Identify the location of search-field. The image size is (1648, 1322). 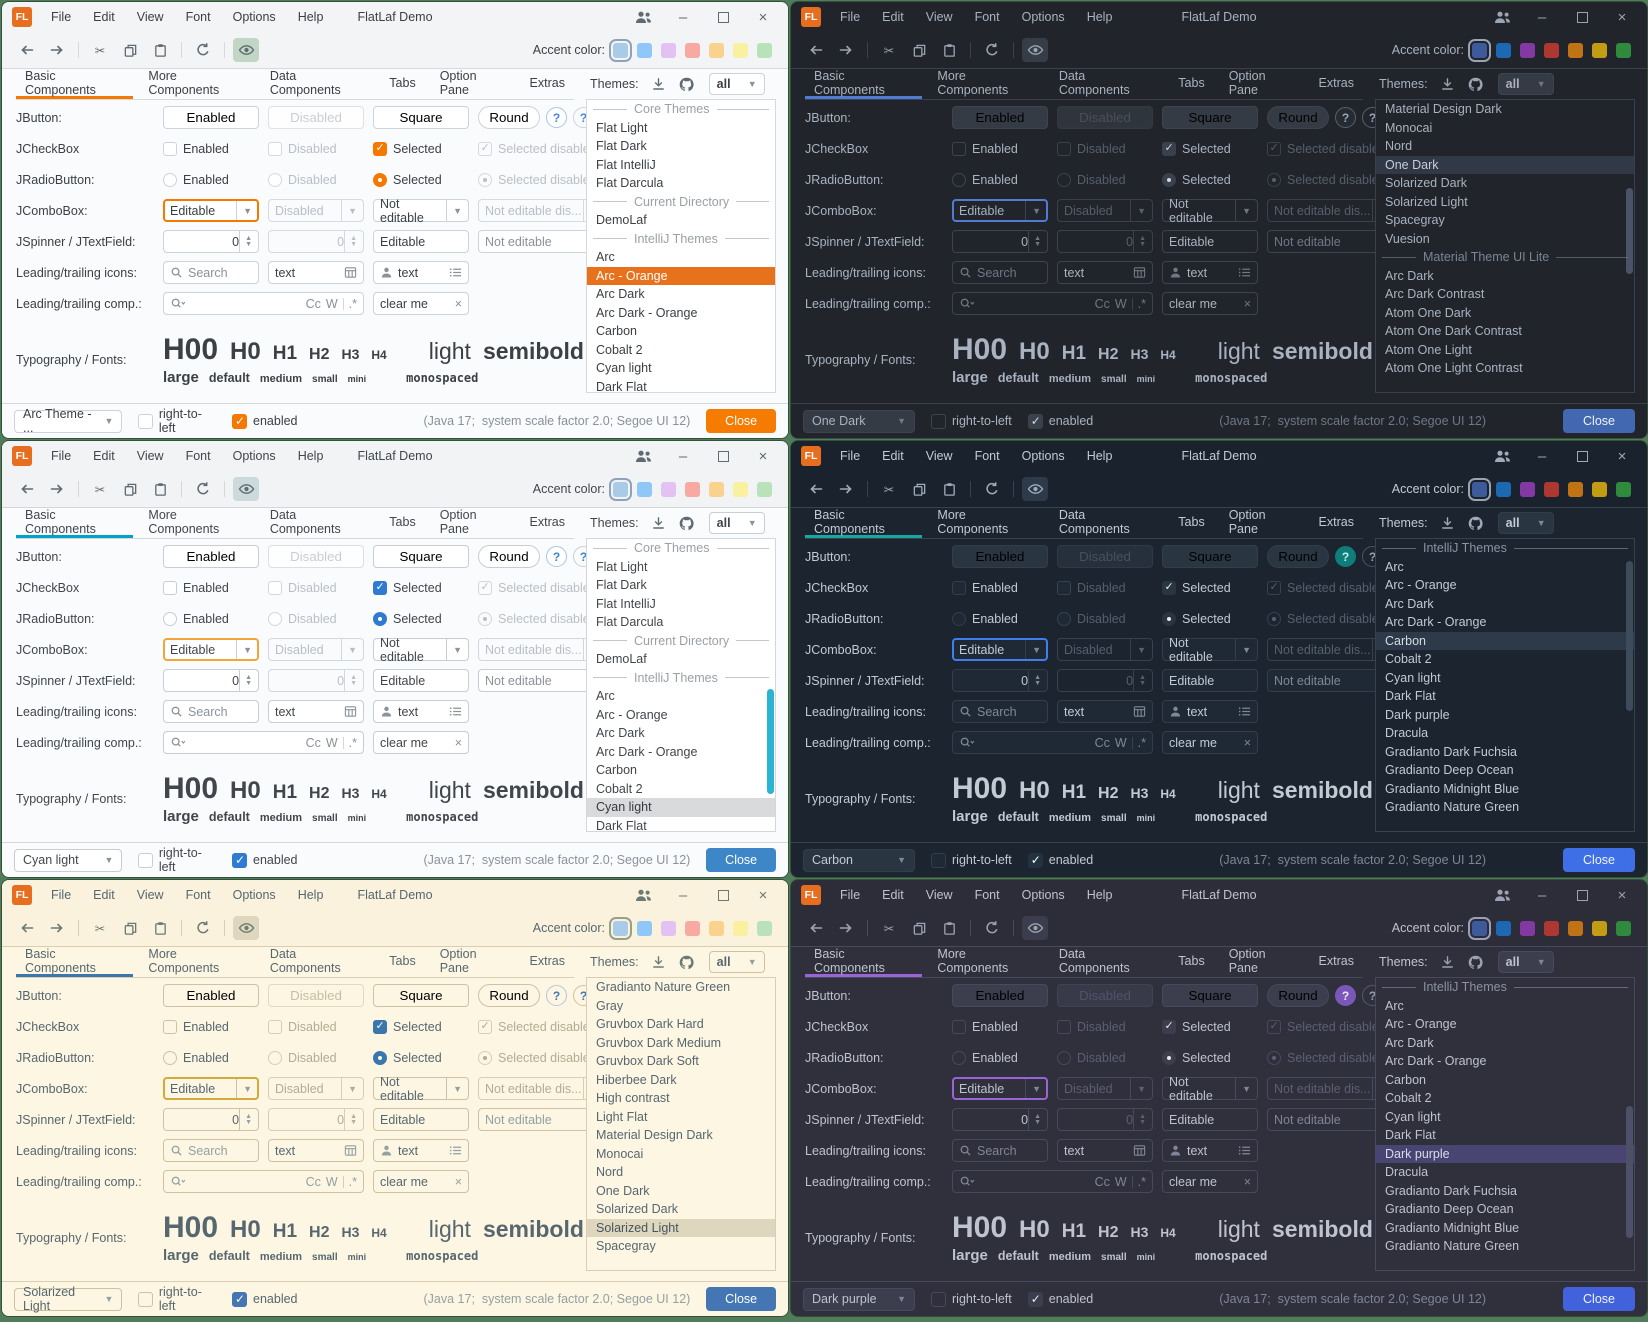
(211, 711).